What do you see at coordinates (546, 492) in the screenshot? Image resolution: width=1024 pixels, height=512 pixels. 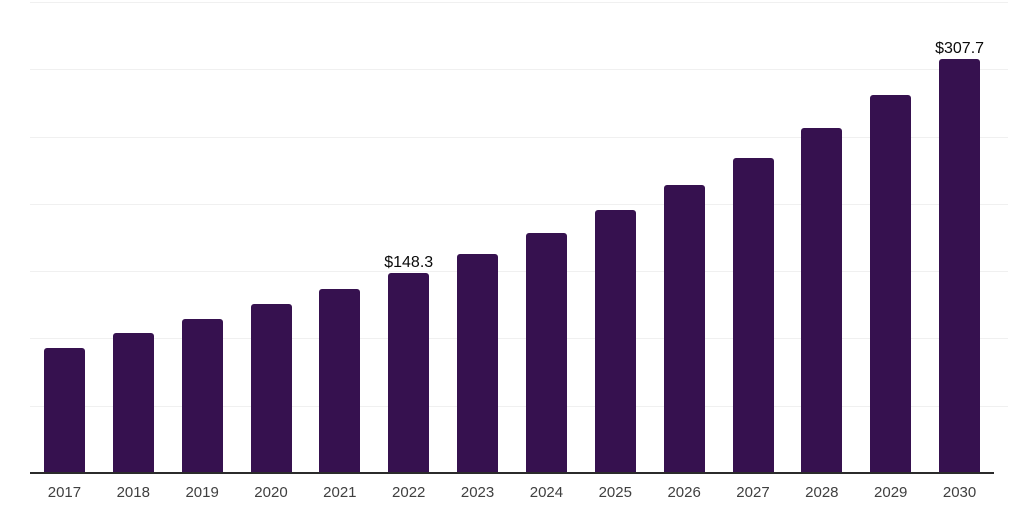 I see `x-tick-2024: 2024` at bounding box center [546, 492].